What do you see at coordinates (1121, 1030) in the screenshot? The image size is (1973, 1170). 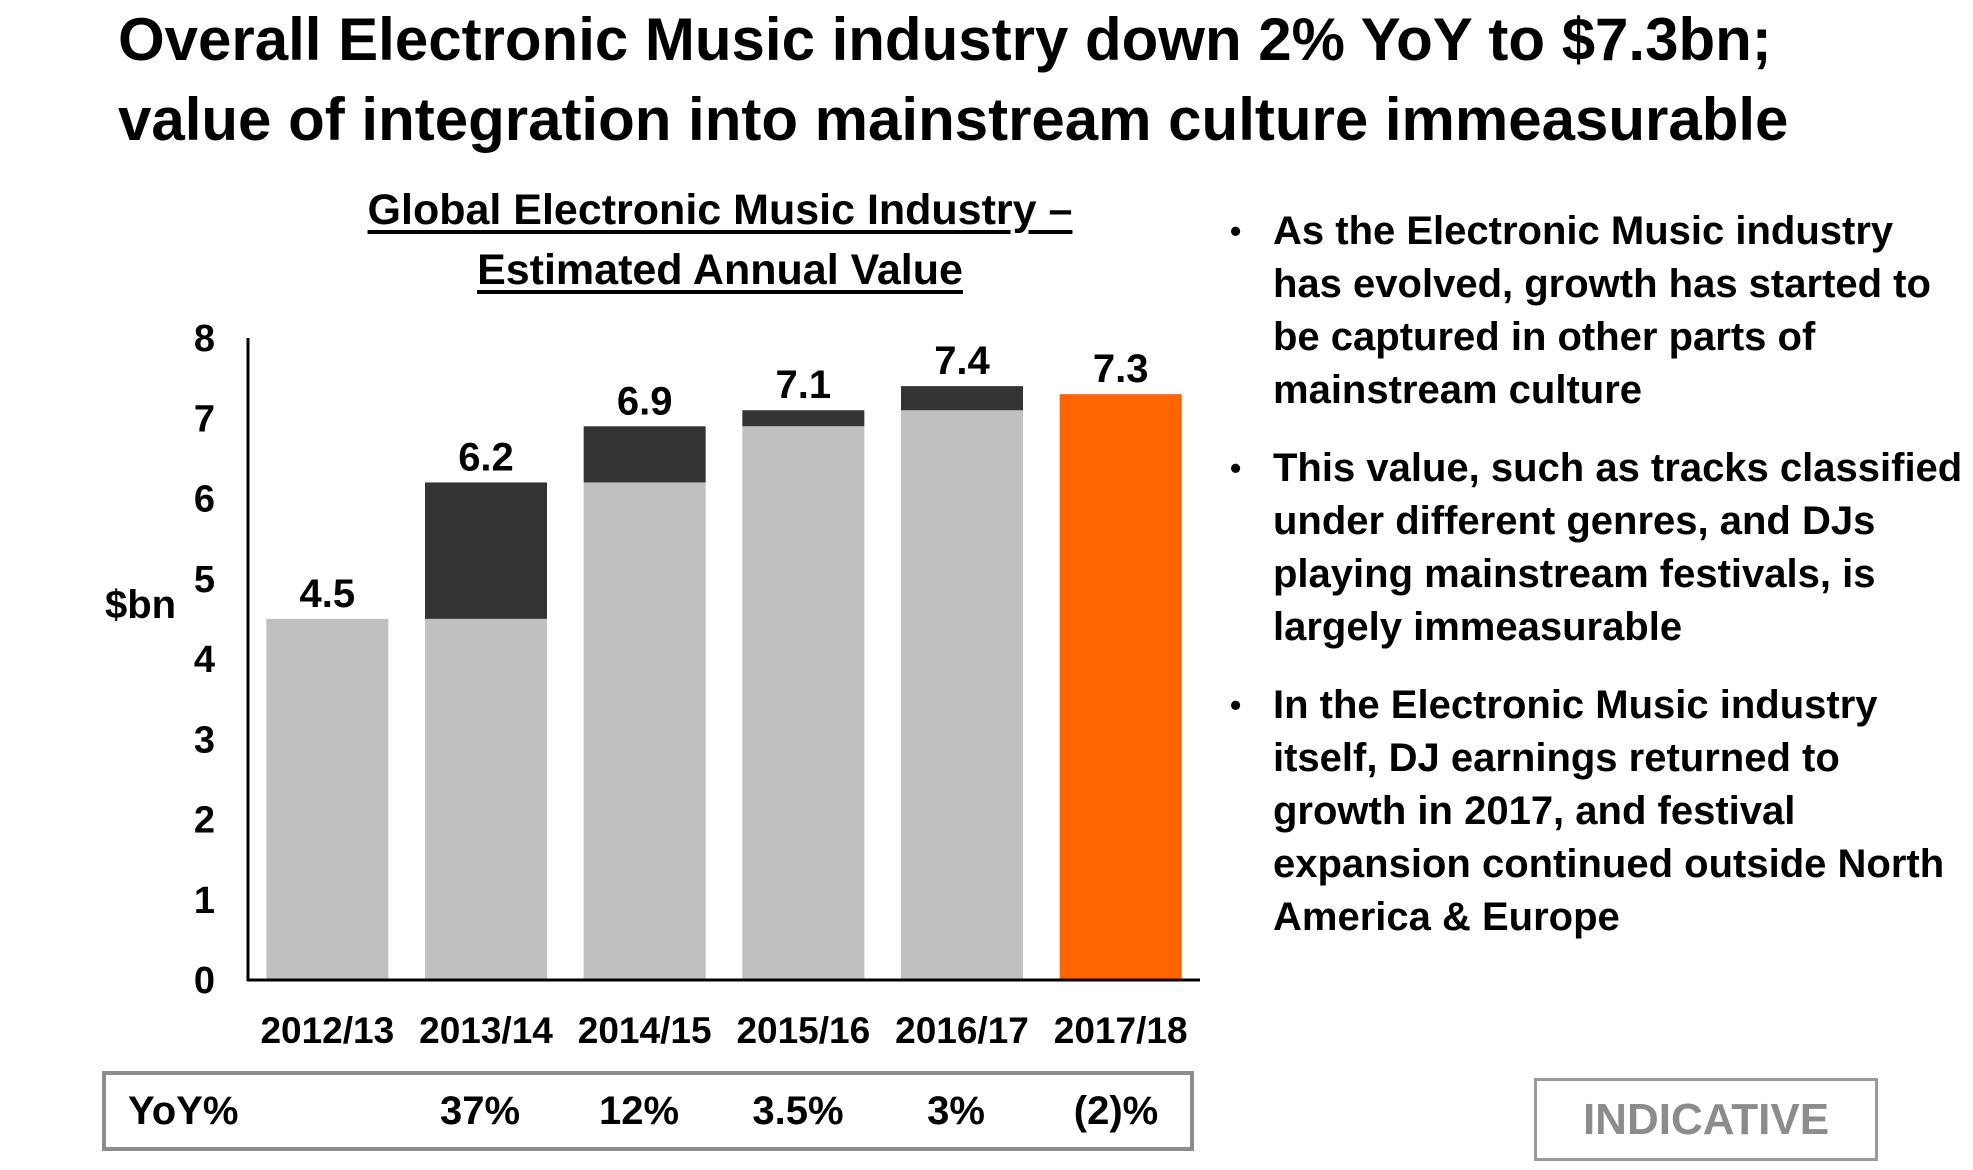 I see `x-tick-label: 2017/18` at bounding box center [1121, 1030].